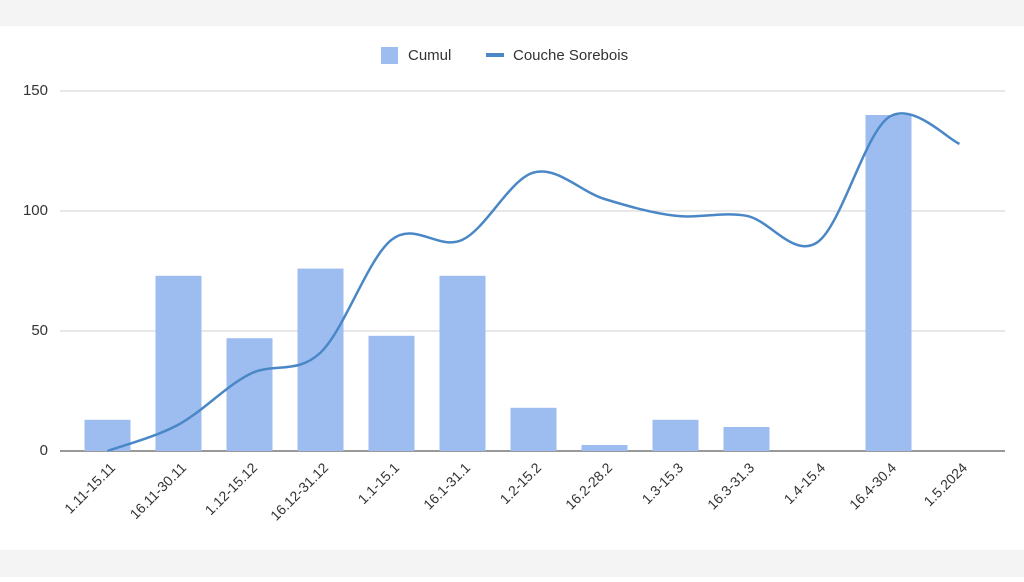 This screenshot has height=582, width=1024. I want to click on x-tick-label: 16.4-30.4, so click(872, 485).